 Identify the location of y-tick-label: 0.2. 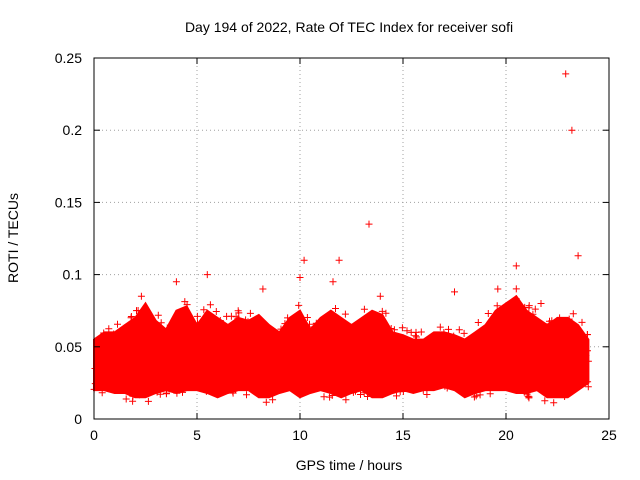
(73, 130).